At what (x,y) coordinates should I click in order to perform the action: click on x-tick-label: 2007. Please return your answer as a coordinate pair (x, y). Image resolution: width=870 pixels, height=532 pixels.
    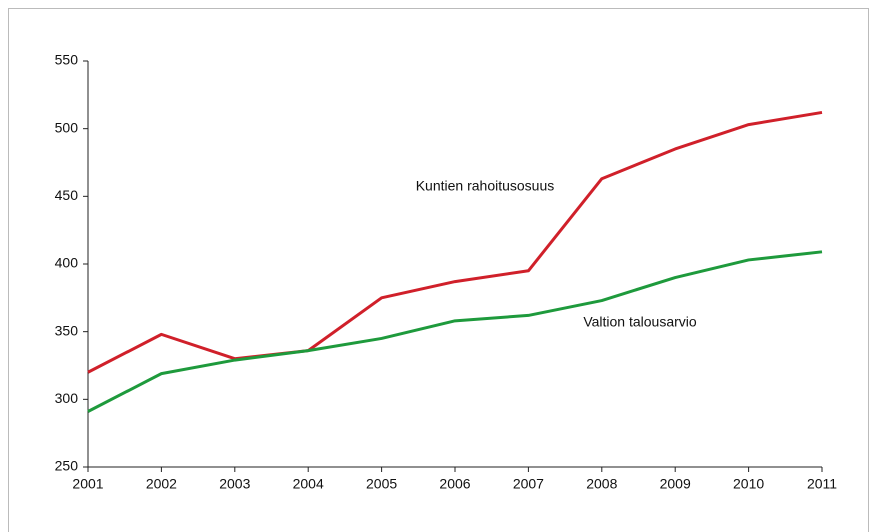
    Looking at the image, I should click on (528, 484).